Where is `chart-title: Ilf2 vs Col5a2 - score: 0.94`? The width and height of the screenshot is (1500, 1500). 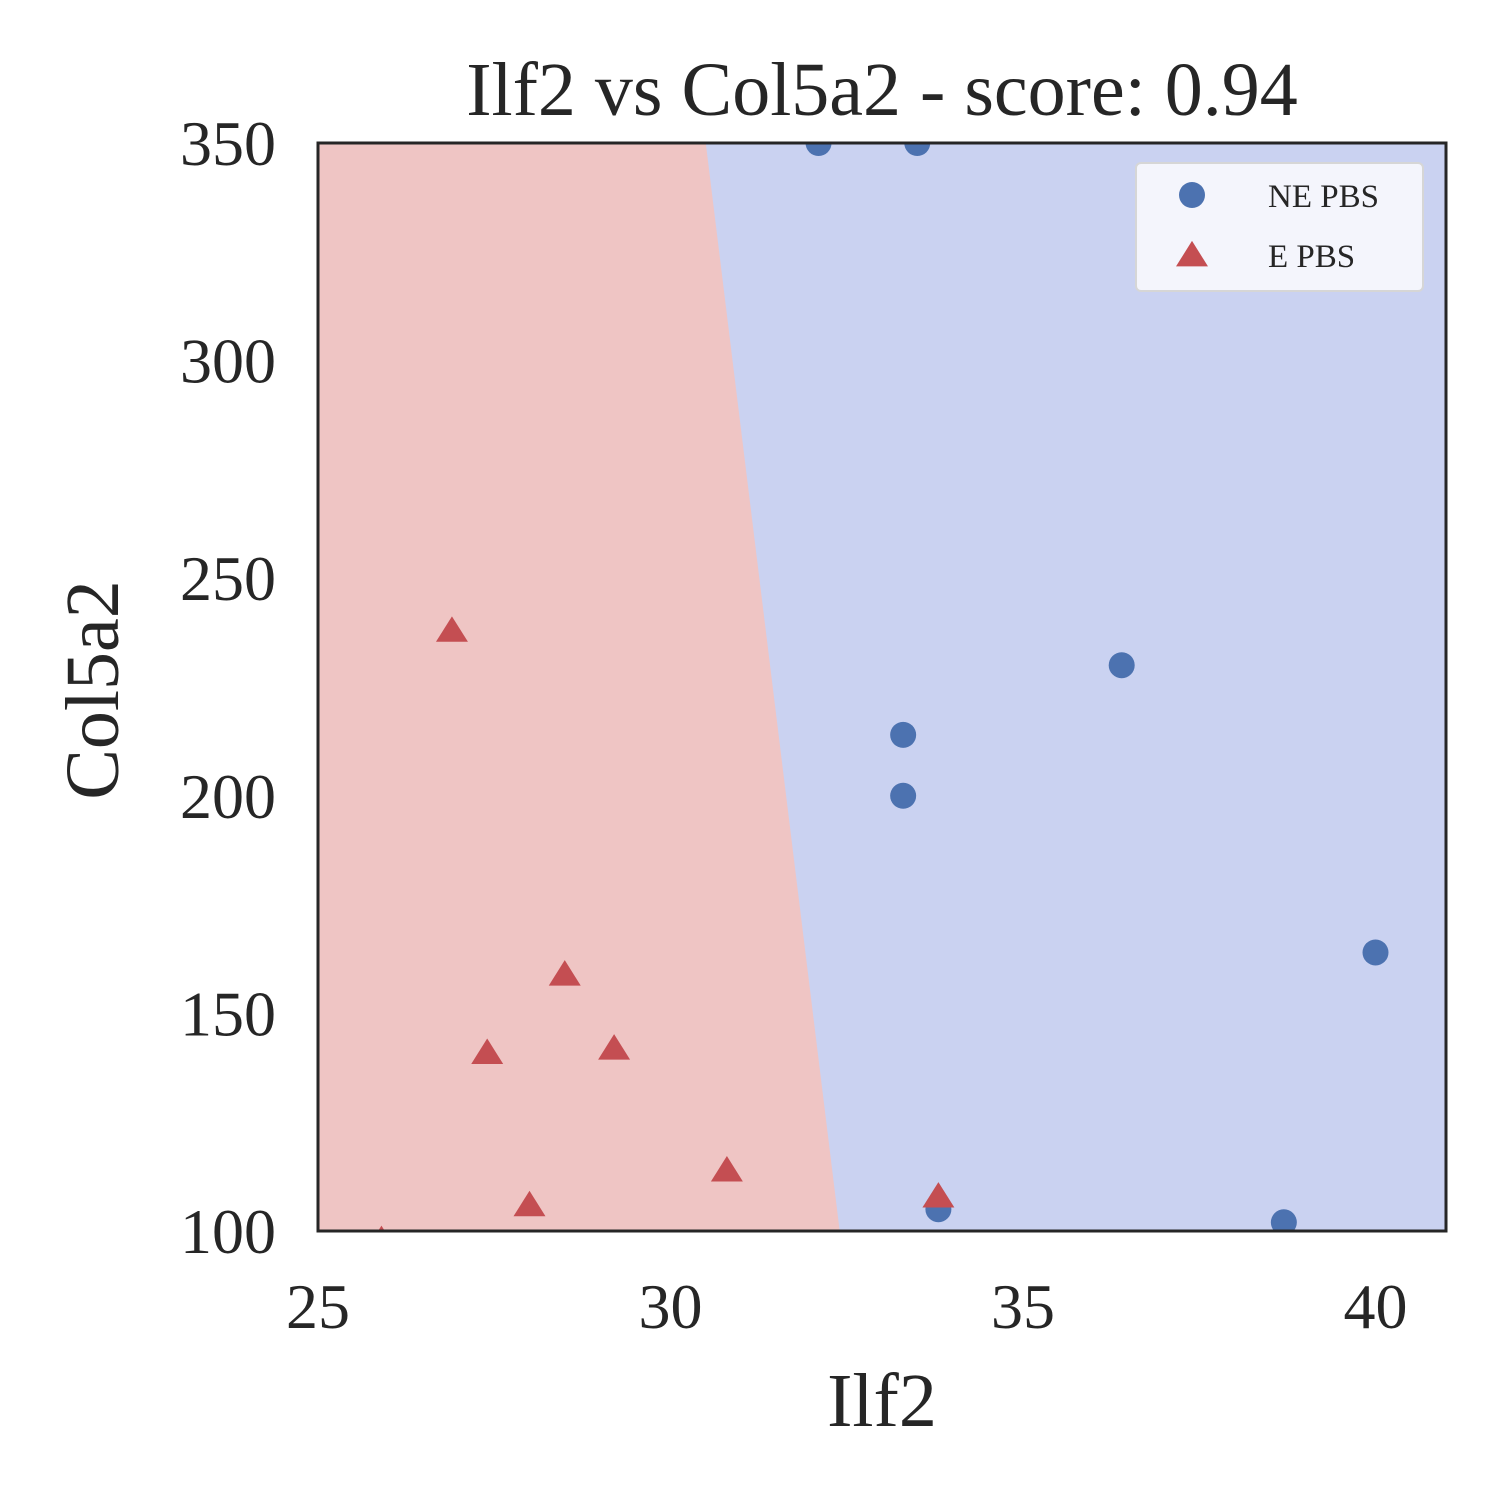
chart-title: Ilf2 vs Col5a2 - score: 0.94 is located at coordinates (882, 90).